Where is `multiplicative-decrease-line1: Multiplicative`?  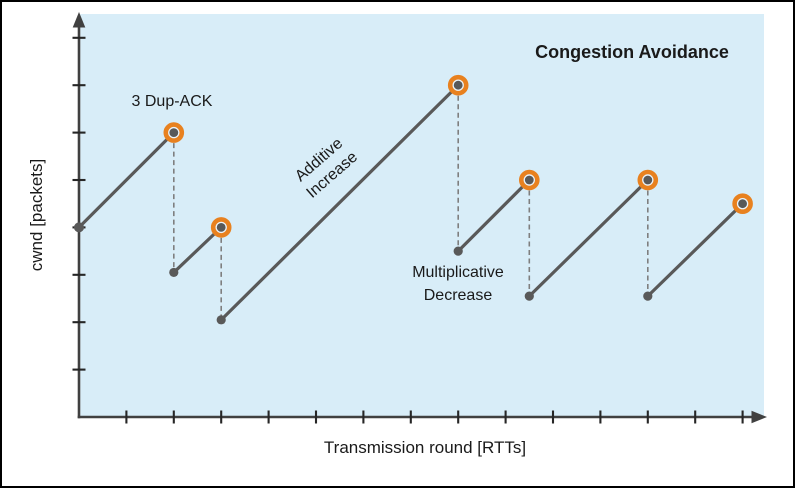 multiplicative-decrease-line1: Multiplicative is located at coordinates (458, 272).